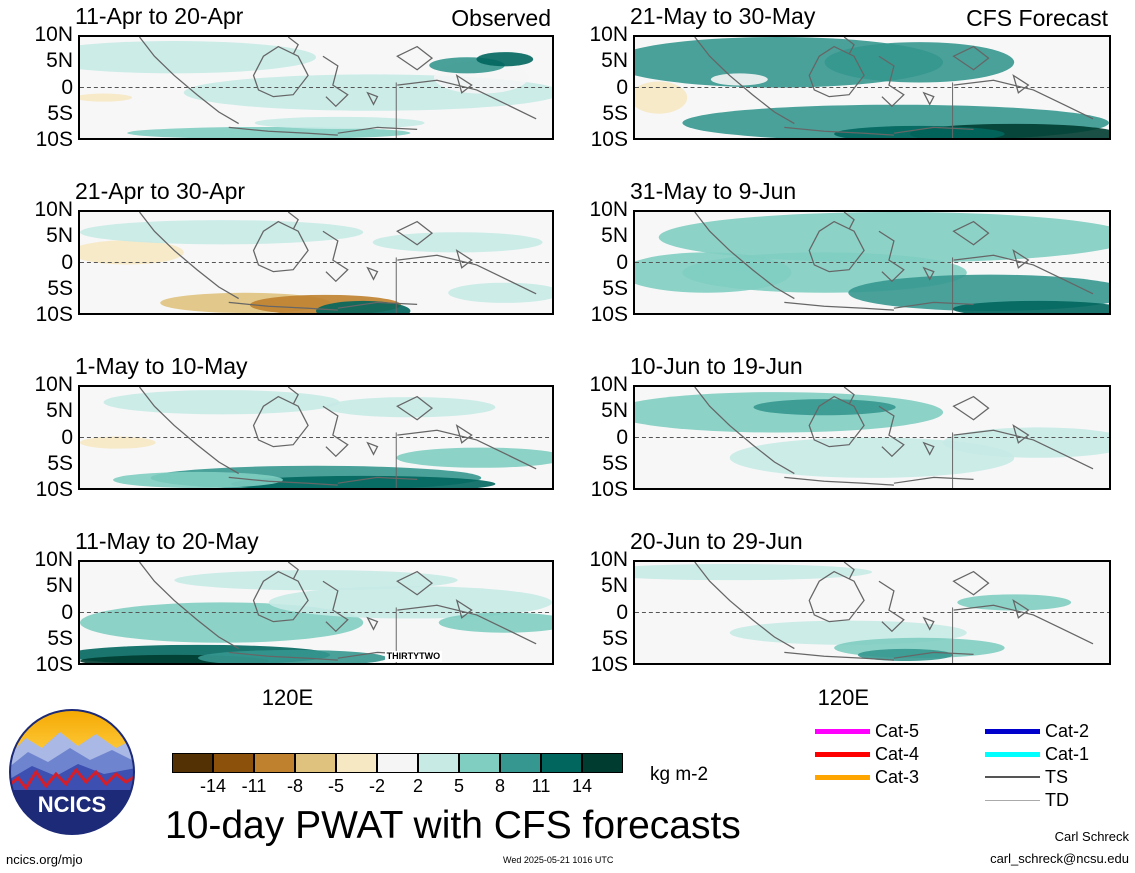  I want to click on panel-5-coastline, so click(894, 86).